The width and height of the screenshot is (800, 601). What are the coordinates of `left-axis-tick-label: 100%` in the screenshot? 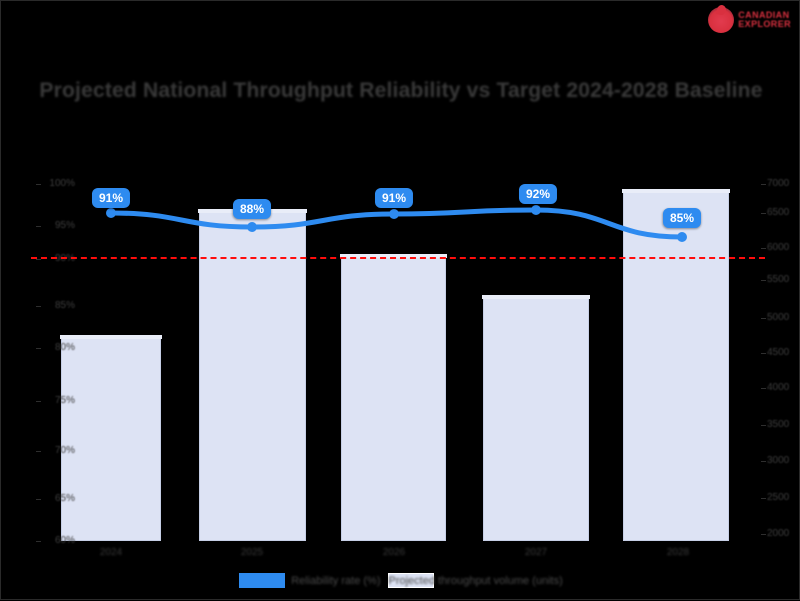 It's located at (62, 183).